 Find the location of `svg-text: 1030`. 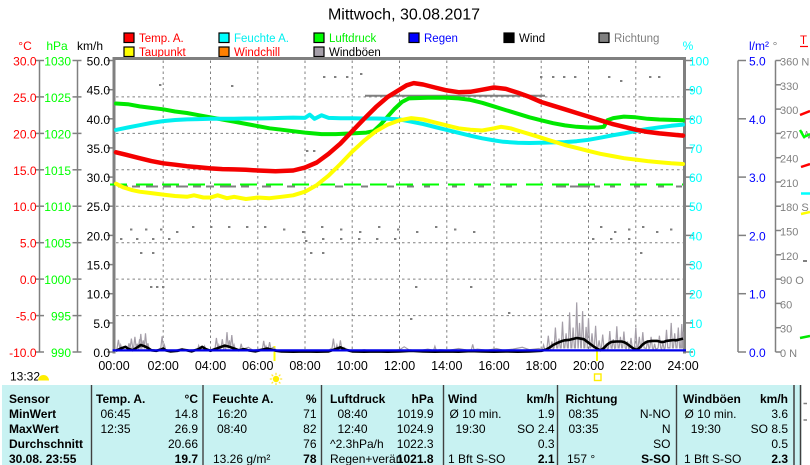

svg-text: 1030 is located at coordinates (57, 62).